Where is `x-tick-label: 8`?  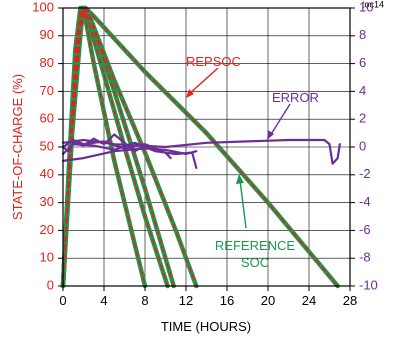 x-tick-label: 8 is located at coordinates (144, 300).